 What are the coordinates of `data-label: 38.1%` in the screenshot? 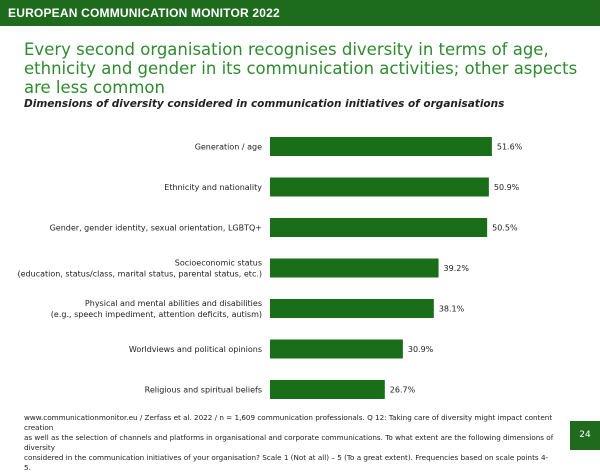 It's located at (452, 309).